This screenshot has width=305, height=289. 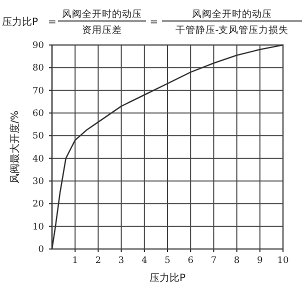 I want to click on y-tick-label: 90, so click(x=38, y=46).